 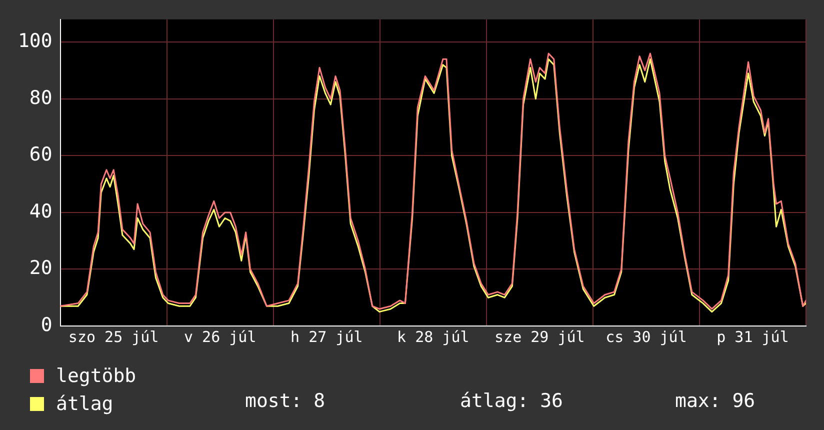 What do you see at coordinates (40, 97) in the screenshot?
I see `y-tick-label: 80` at bounding box center [40, 97].